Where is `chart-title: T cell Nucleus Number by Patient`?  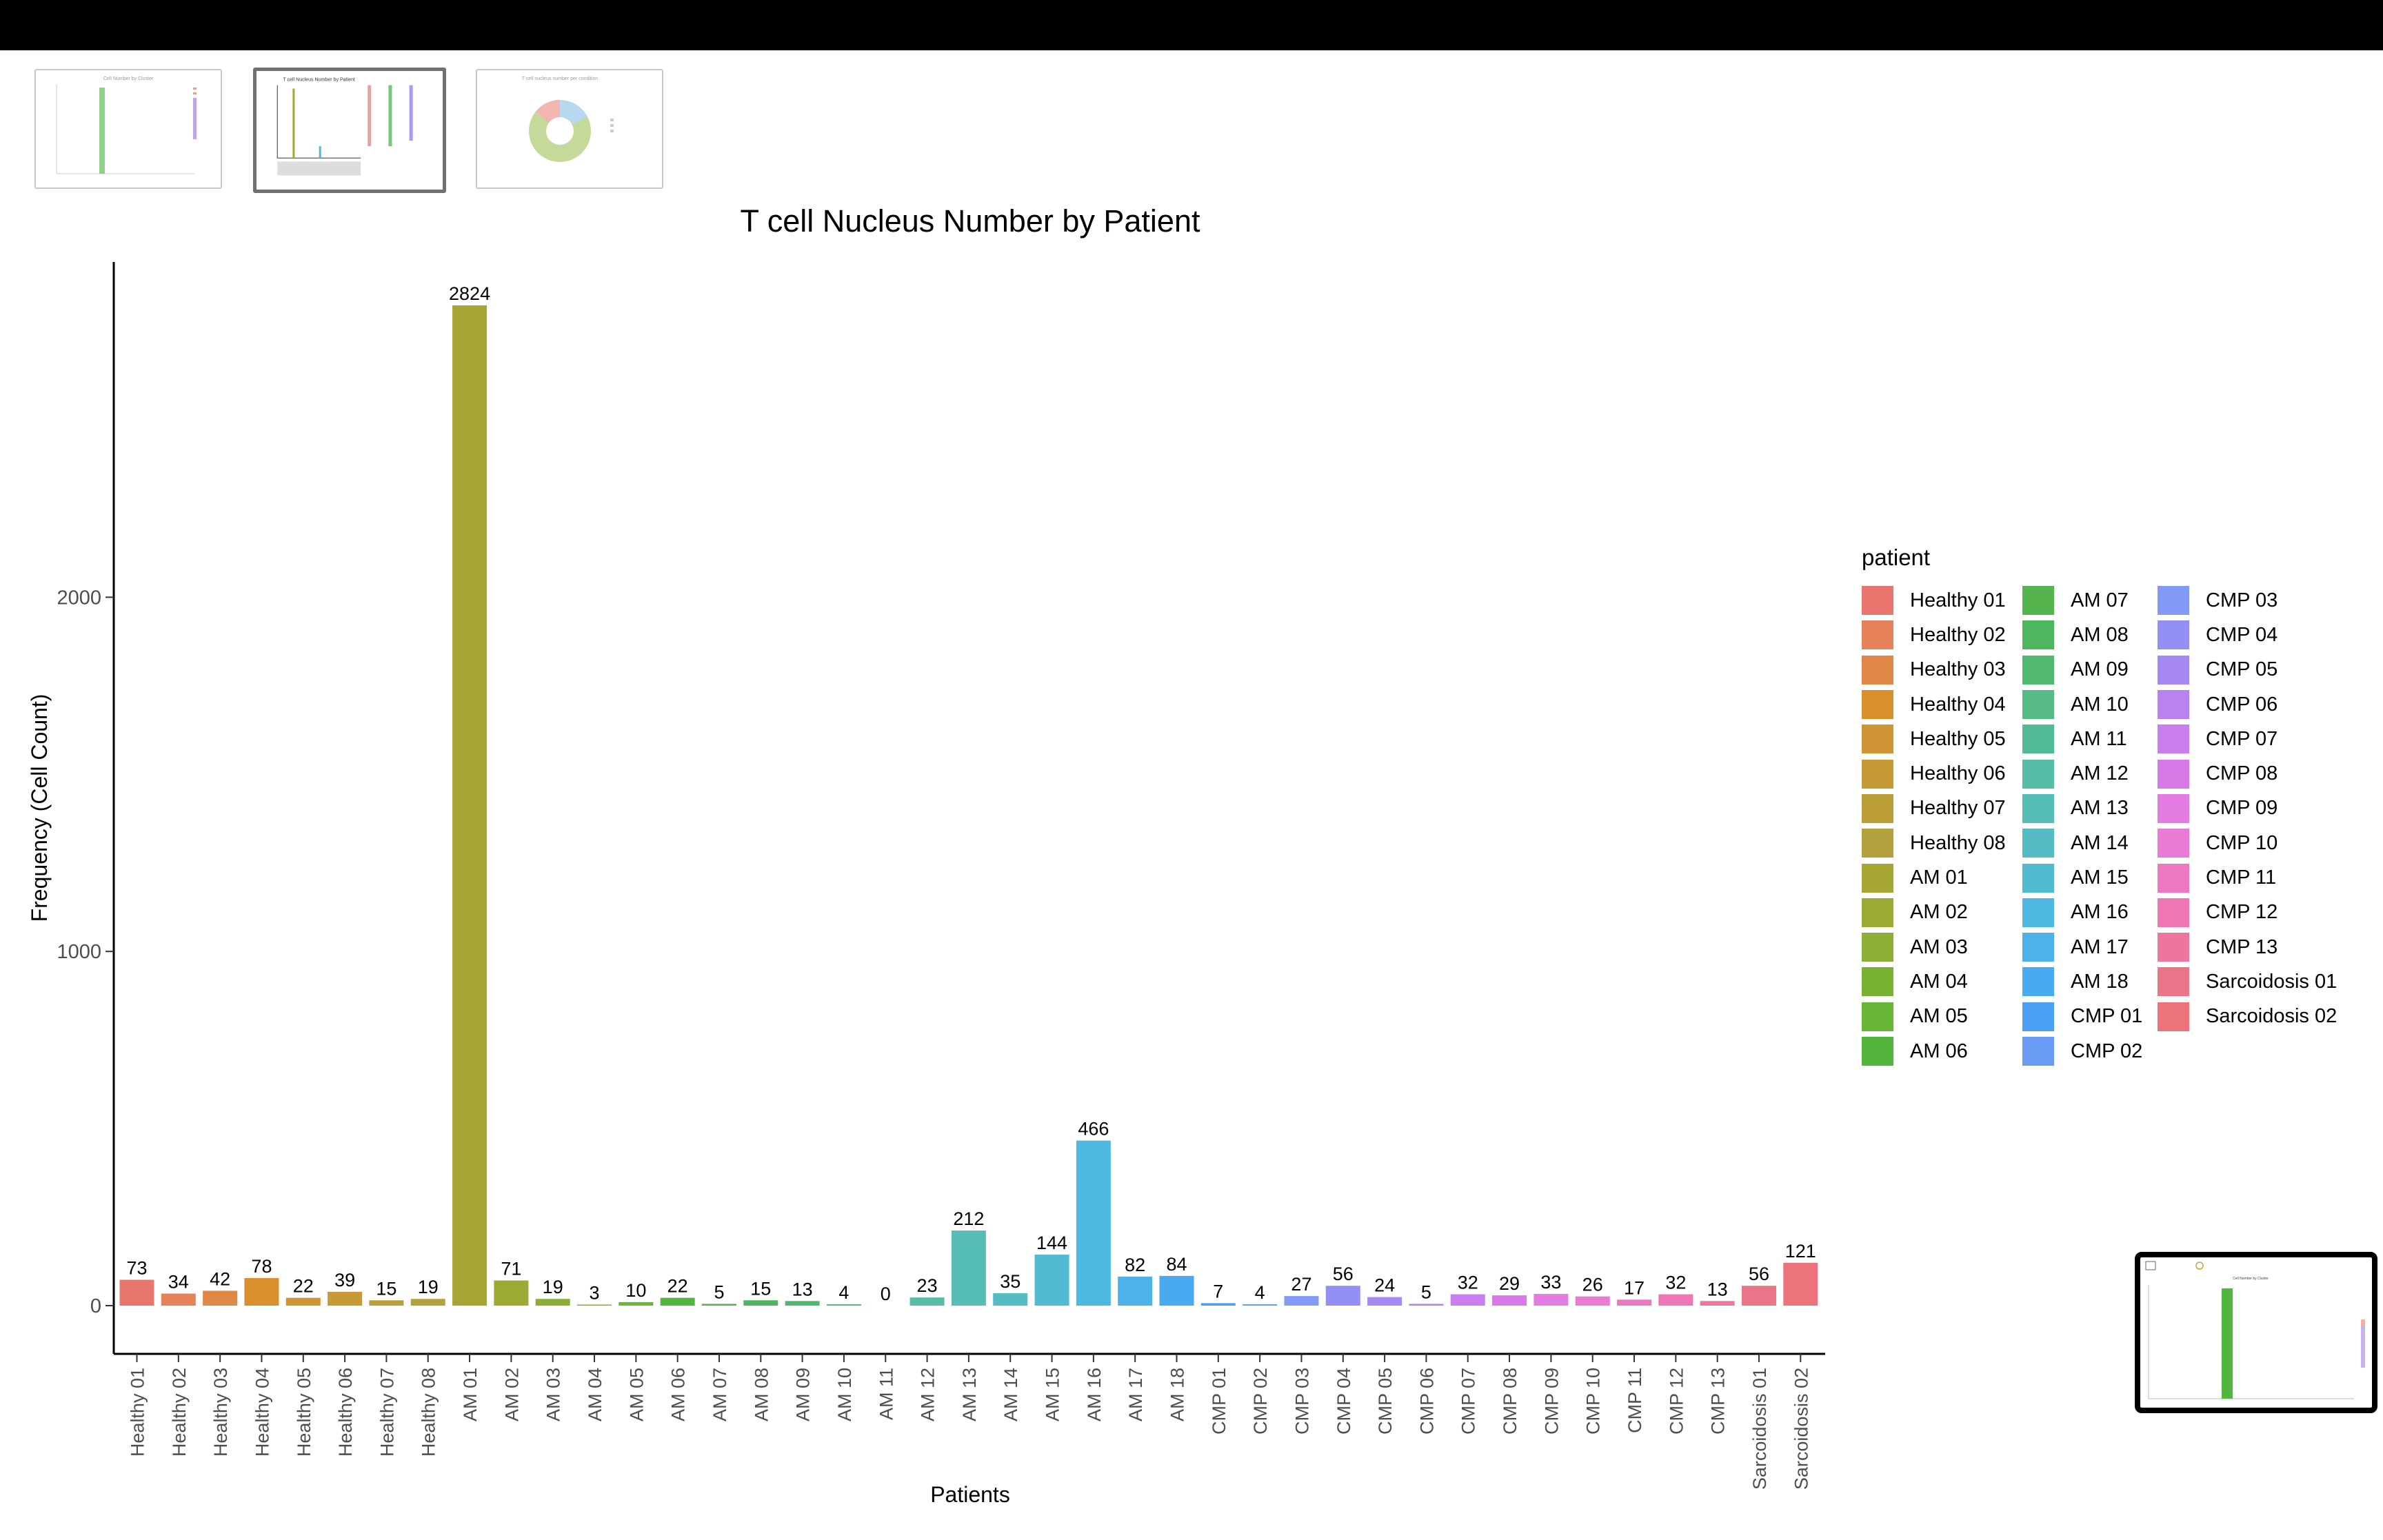
chart-title: T cell Nucleus Number by Patient is located at coordinates (970, 221).